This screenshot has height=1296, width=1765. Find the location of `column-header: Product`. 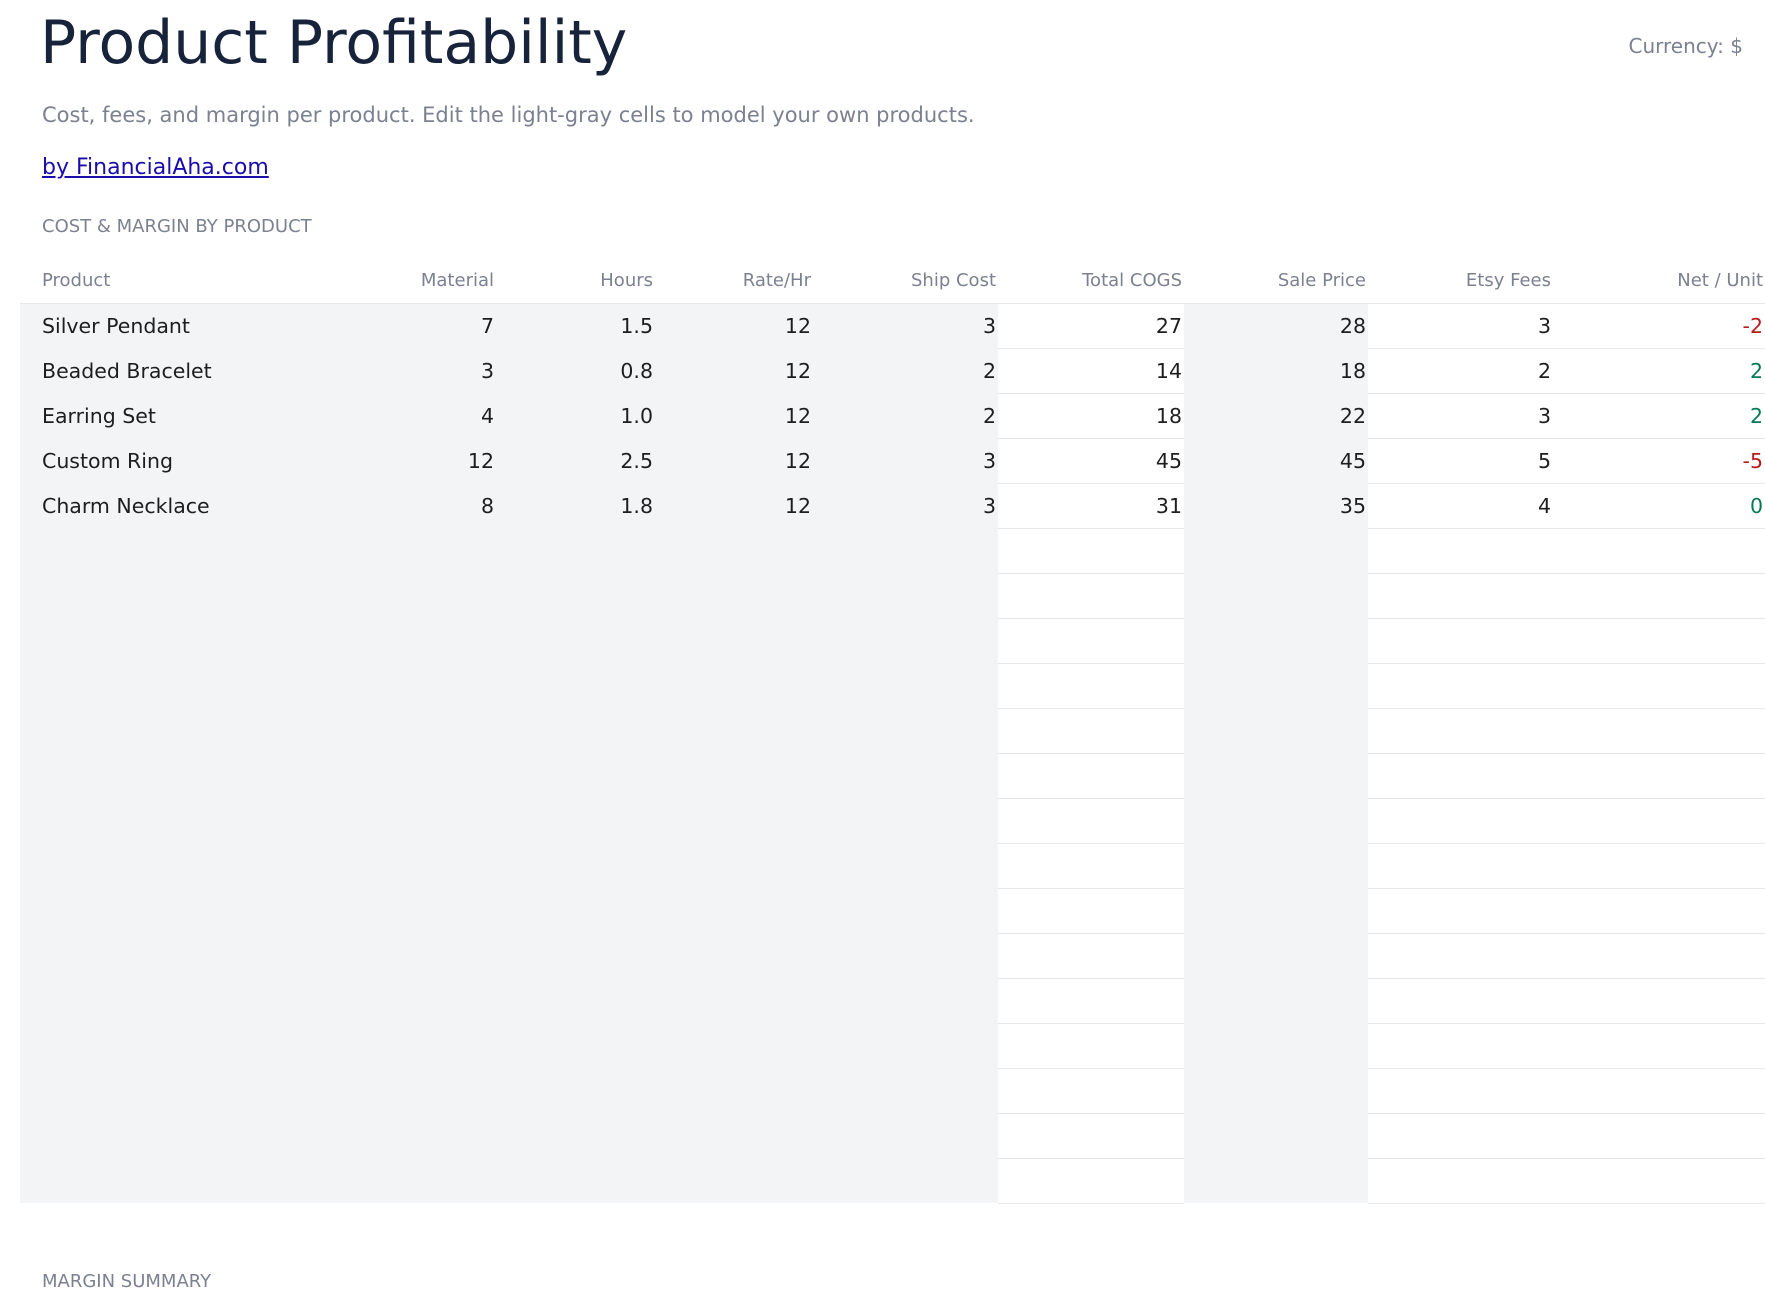

column-header: Product is located at coordinates (180, 281).